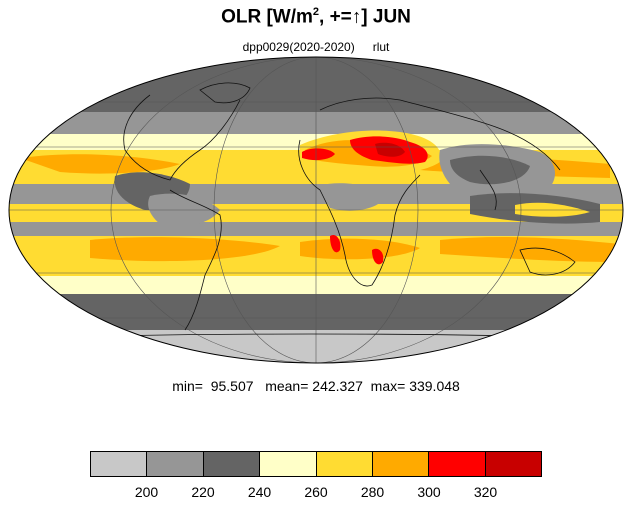  Describe the element at coordinates (146, 492) in the screenshot. I see `colorbar-tick-label: 200` at that location.